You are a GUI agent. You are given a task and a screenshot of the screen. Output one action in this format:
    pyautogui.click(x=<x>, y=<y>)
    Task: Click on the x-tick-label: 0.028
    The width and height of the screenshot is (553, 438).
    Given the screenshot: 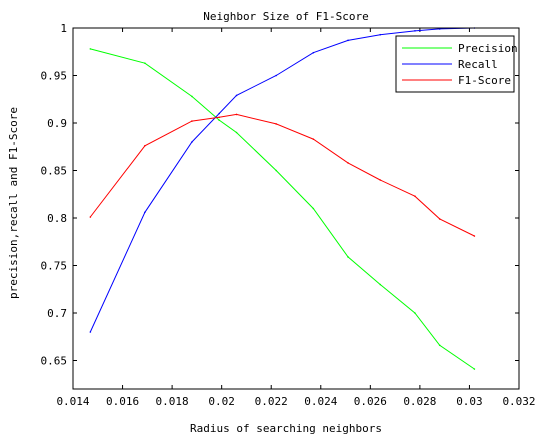 What is the action you would take?
    pyautogui.click(x=419, y=401)
    